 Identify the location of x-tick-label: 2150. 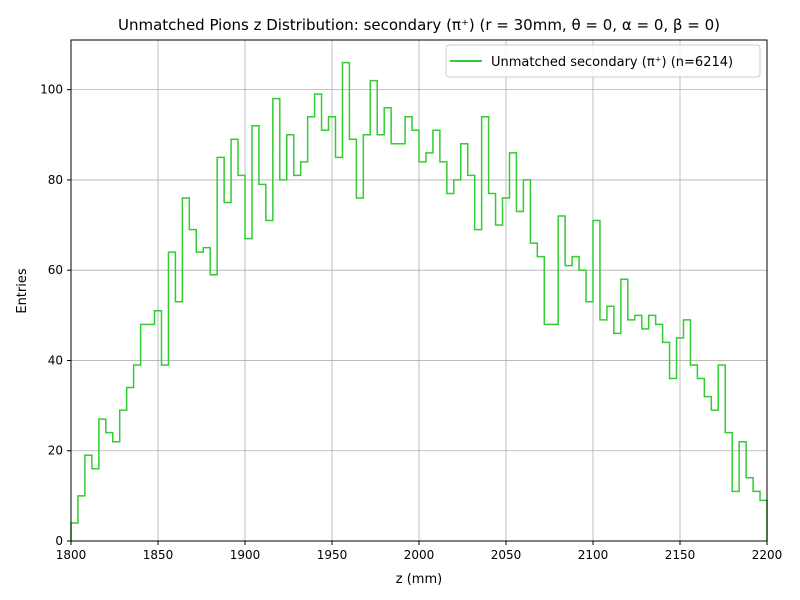
(680, 555).